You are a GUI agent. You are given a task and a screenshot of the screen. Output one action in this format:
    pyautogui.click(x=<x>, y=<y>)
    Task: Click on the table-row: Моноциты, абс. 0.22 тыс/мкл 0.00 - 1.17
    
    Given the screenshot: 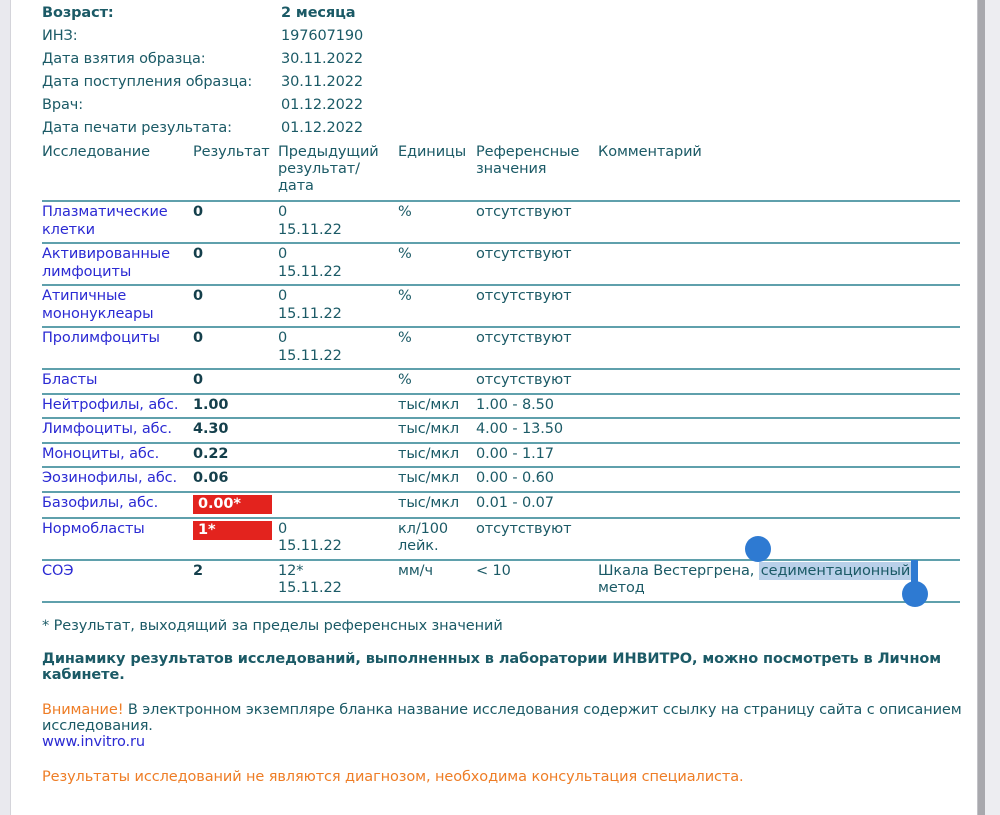 What is the action you would take?
    pyautogui.click(x=501, y=454)
    